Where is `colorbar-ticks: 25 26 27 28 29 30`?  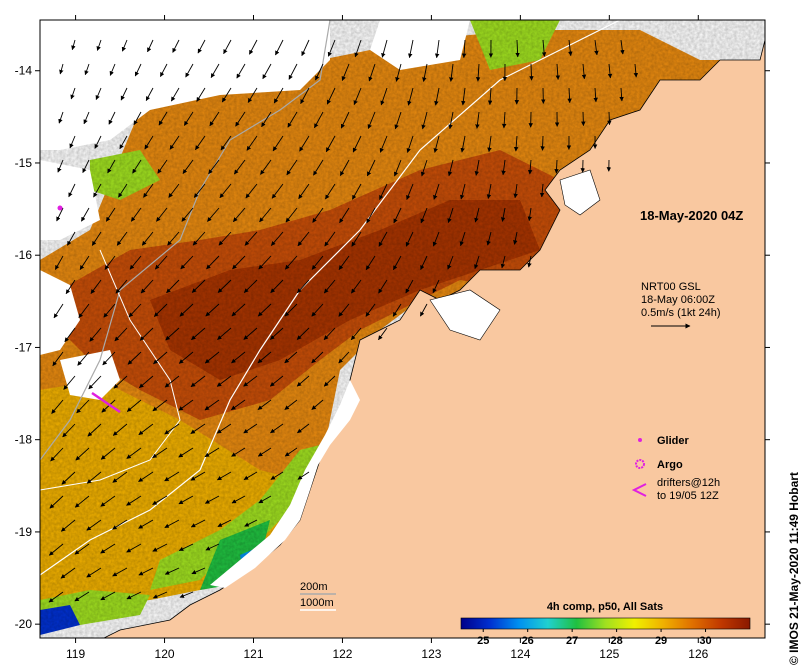 colorbar-ticks: 25 26 27 28 29 30 is located at coordinates (594, 638).